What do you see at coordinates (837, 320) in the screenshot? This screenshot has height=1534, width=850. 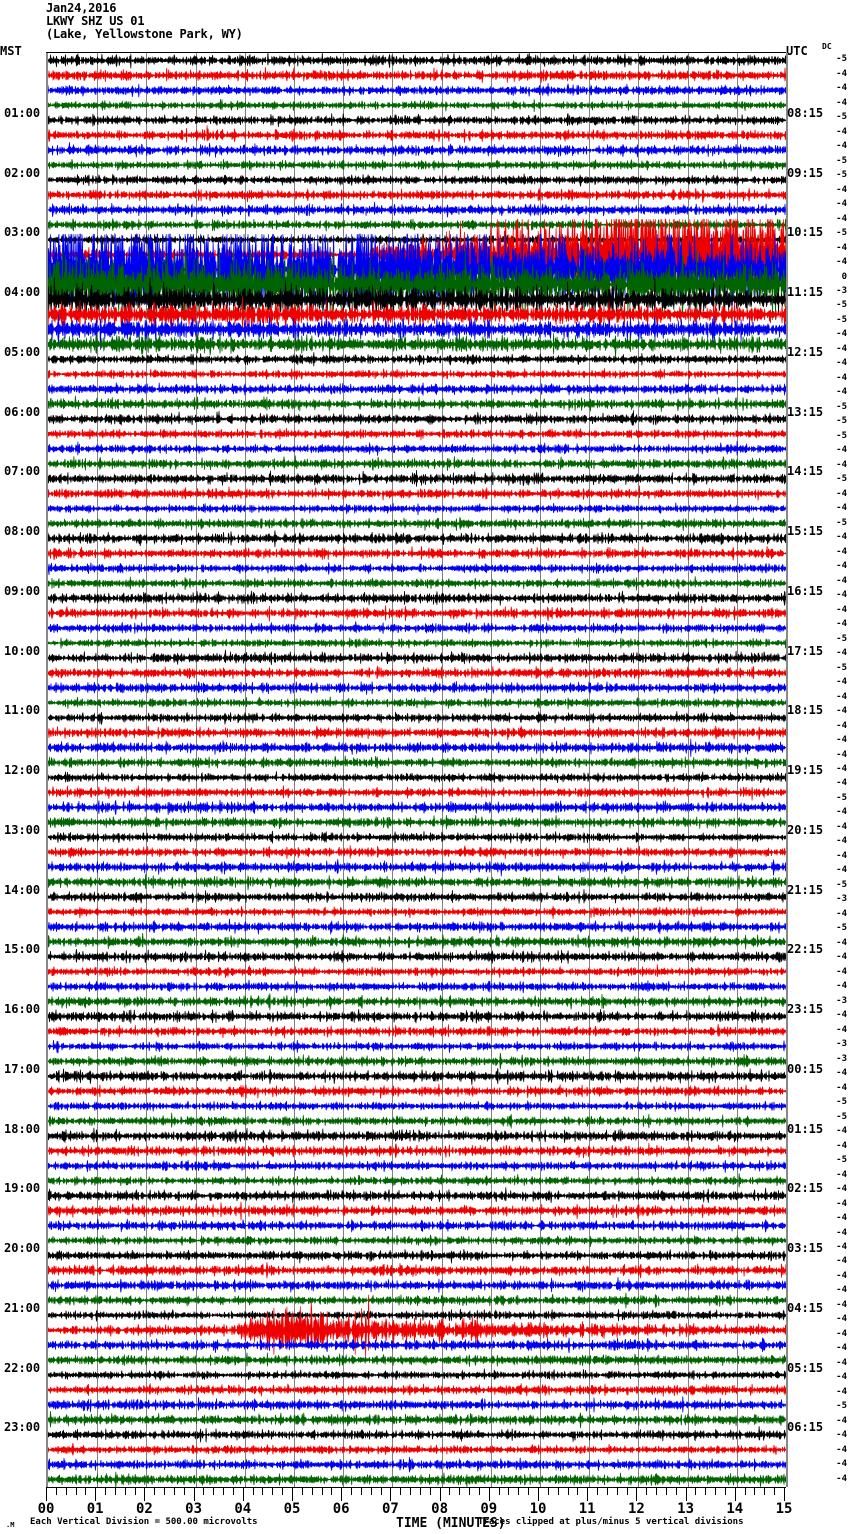 I see `dc-value-18: -5` at bounding box center [837, 320].